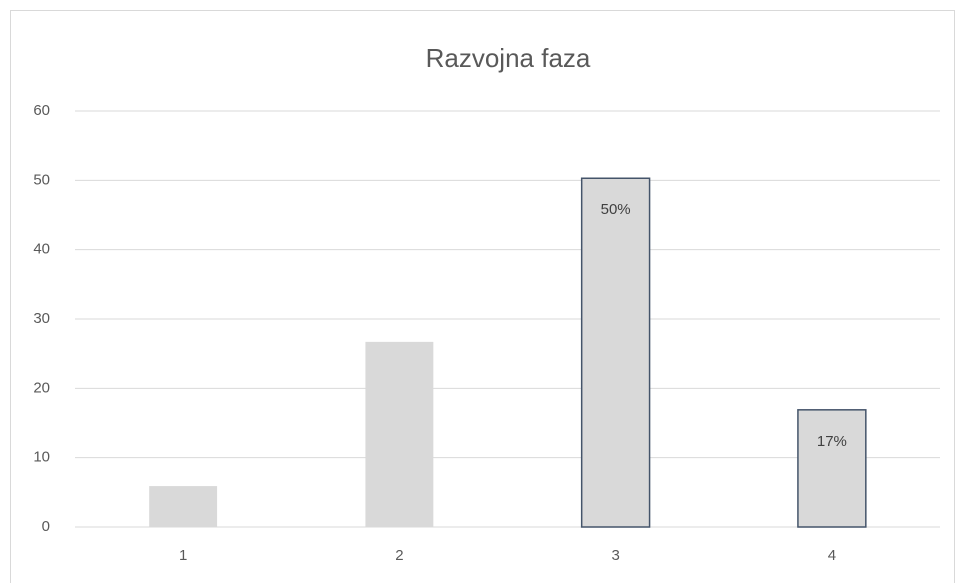  I want to click on x-tick-label: 1, so click(183, 555).